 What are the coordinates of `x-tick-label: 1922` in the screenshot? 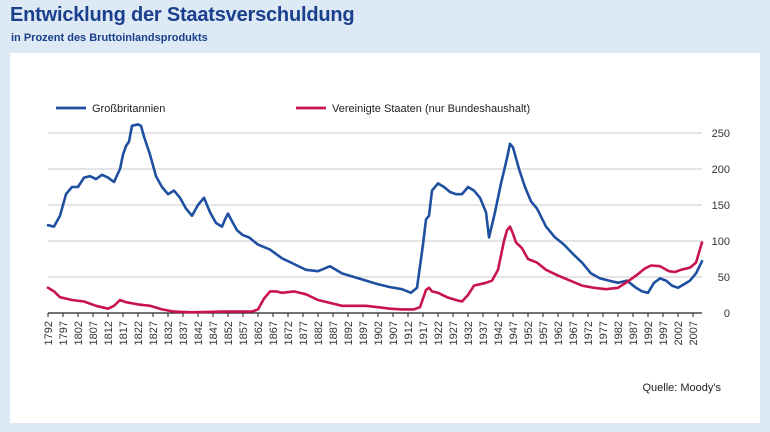 It's located at (439, 333).